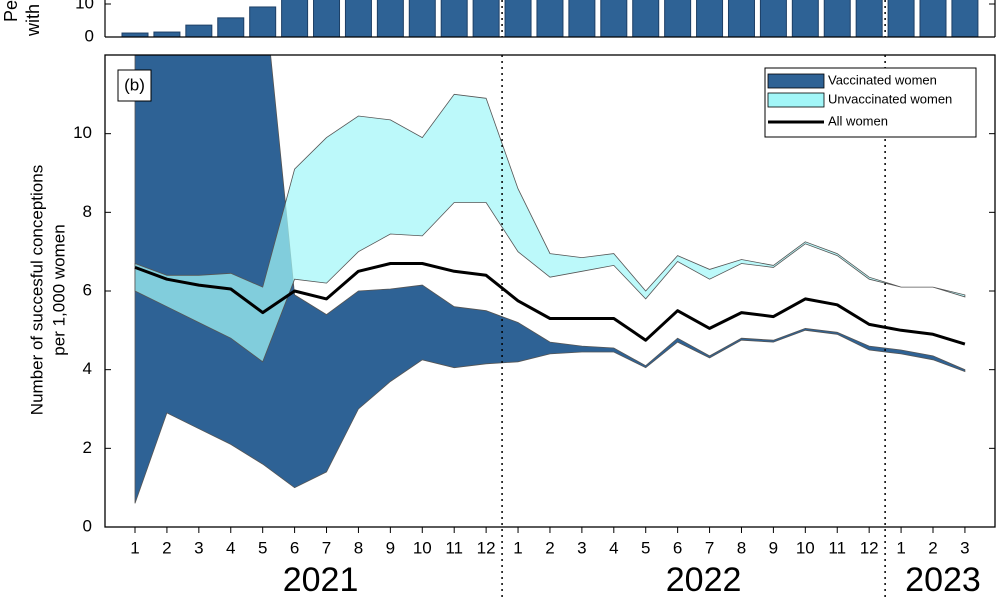 The image size is (1000, 600). I want to click on panel-label-box, so click(134, 85).